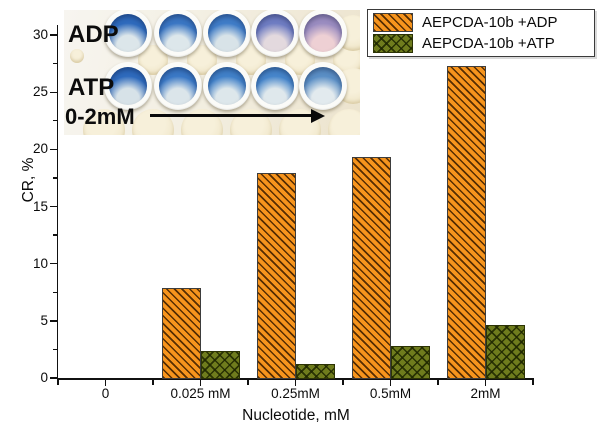 The width and height of the screenshot is (605, 434). What do you see at coordinates (40, 206) in the screenshot?
I see `y-tick-label: 15` at bounding box center [40, 206].